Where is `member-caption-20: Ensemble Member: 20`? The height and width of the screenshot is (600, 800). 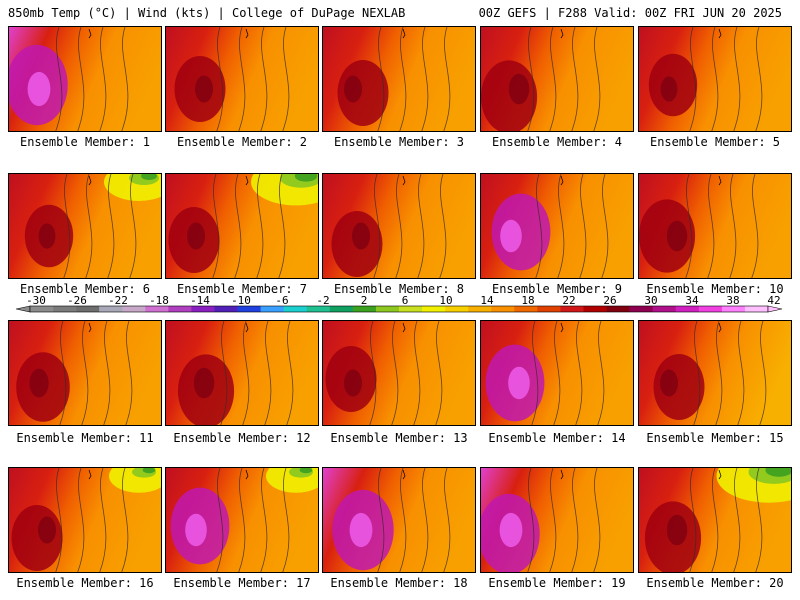
member-caption-20: Ensemble Member: 20 is located at coordinates (715, 583).